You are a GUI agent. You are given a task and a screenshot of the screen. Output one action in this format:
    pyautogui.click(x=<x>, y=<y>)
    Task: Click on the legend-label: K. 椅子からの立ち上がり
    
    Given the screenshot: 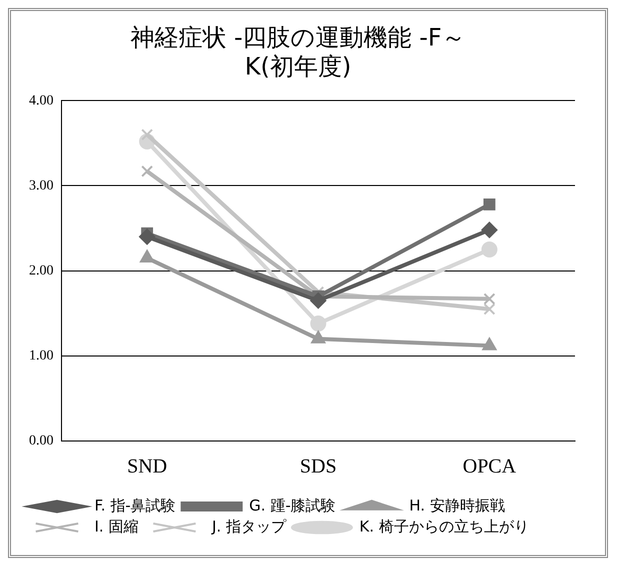 What is the action you would take?
    pyautogui.click(x=444, y=526)
    